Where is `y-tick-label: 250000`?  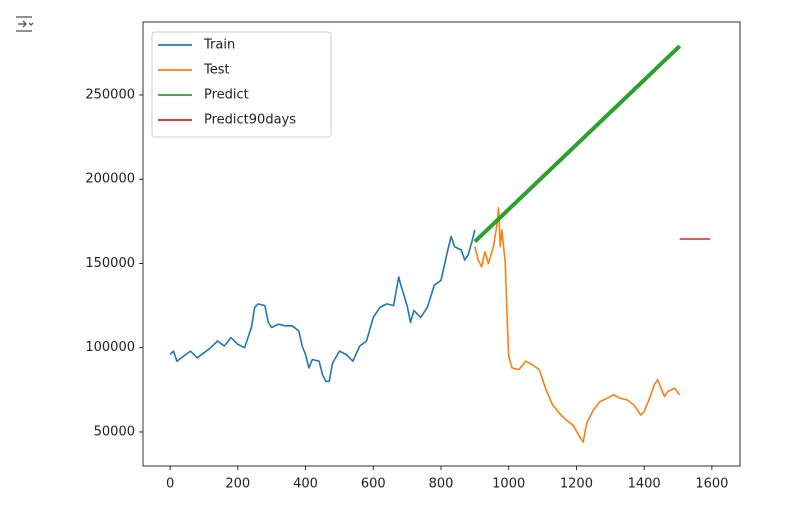 y-tick-label: 250000 is located at coordinates (110, 94).